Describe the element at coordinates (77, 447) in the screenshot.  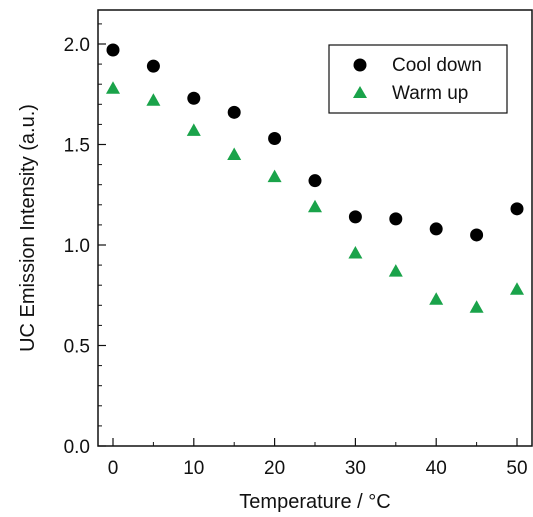
I see `y-tick-label: 0.0` at that location.